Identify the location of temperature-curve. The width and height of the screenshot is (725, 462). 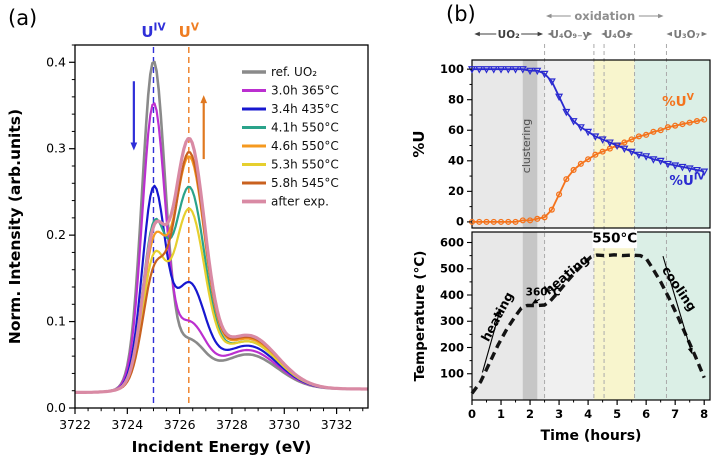
(588, 324).